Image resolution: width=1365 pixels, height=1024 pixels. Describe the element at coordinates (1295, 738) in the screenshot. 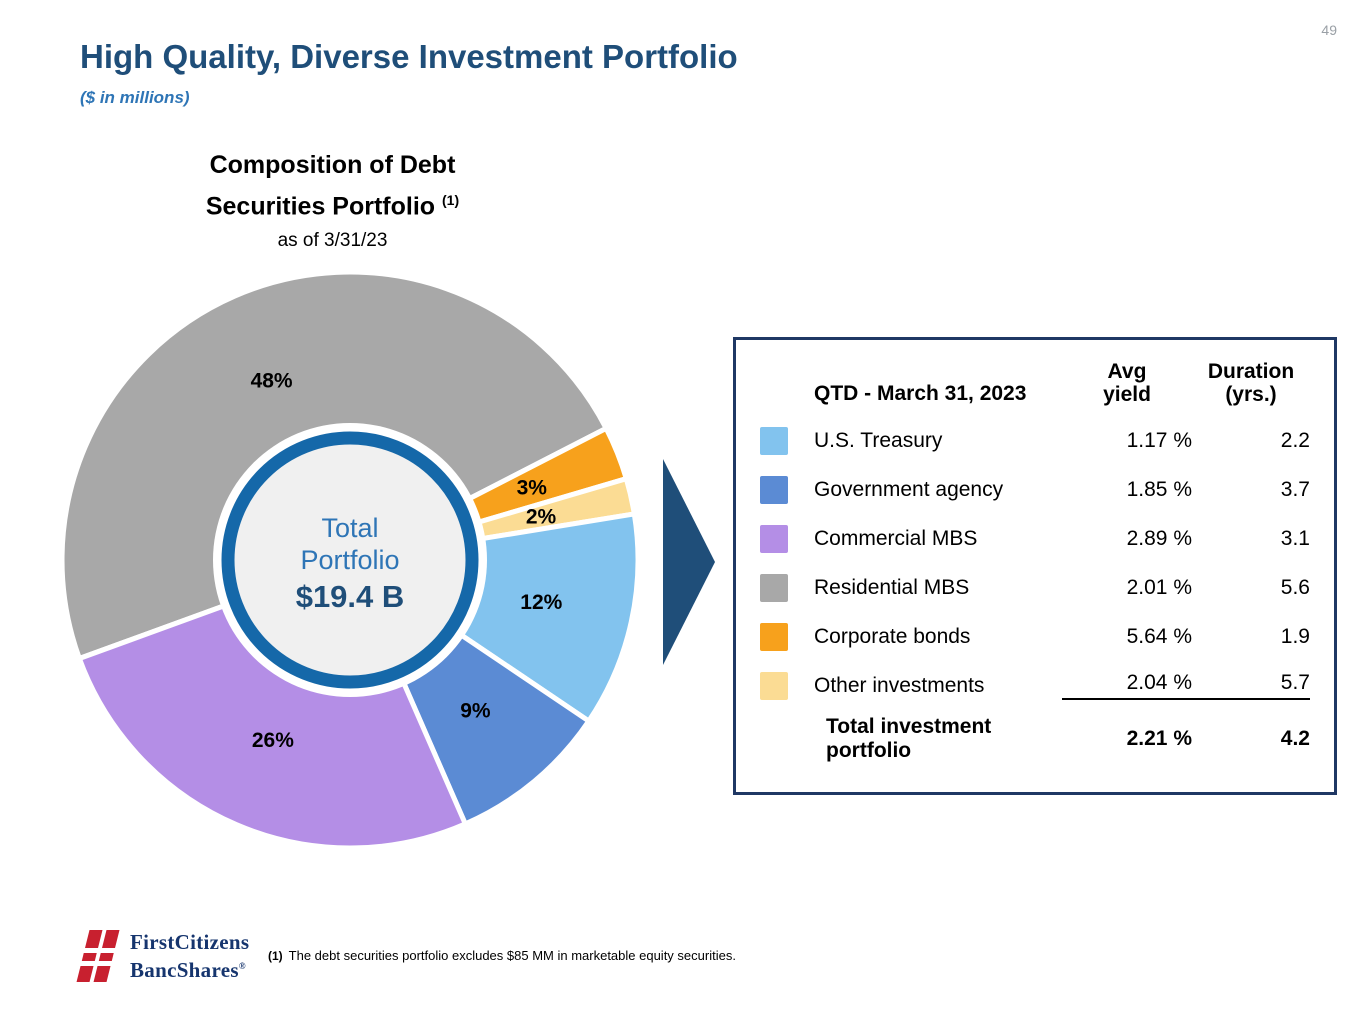

I see `total-duration-value: 4.2` at that location.